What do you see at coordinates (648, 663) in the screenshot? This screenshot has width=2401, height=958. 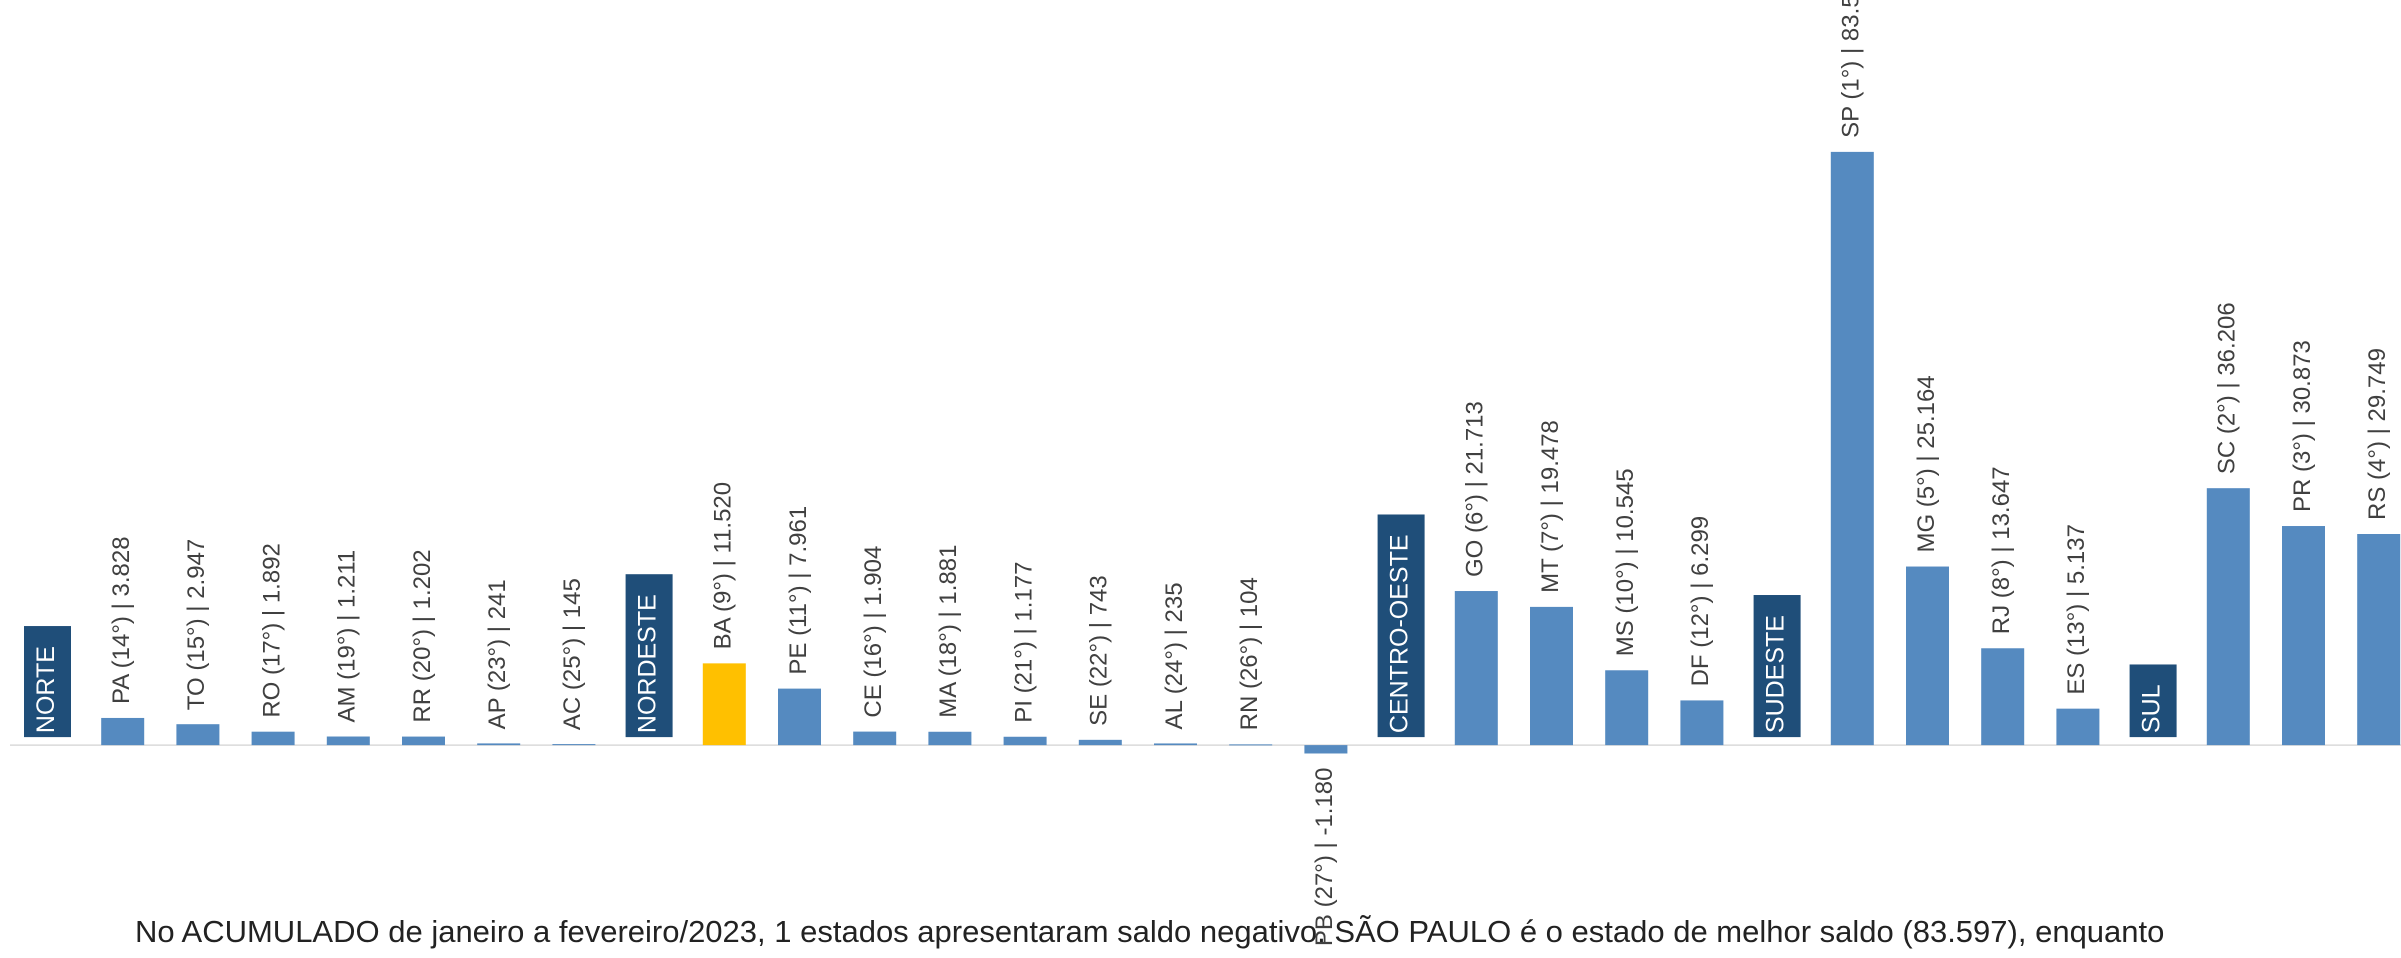 I see `region-label: NORDESTE` at bounding box center [648, 663].